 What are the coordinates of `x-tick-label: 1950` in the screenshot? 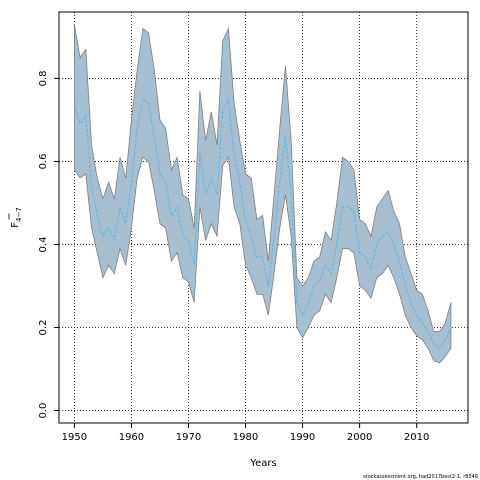 It's located at (74, 437).